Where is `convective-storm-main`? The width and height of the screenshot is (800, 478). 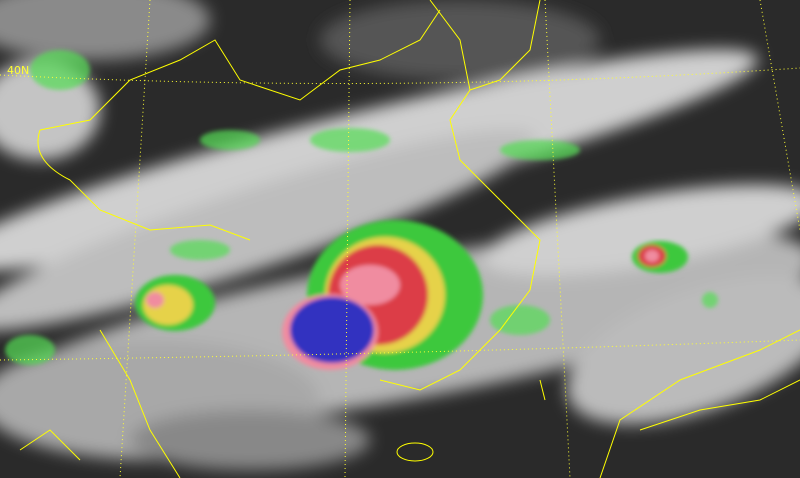 convective-storm-main is located at coordinates (382, 295).